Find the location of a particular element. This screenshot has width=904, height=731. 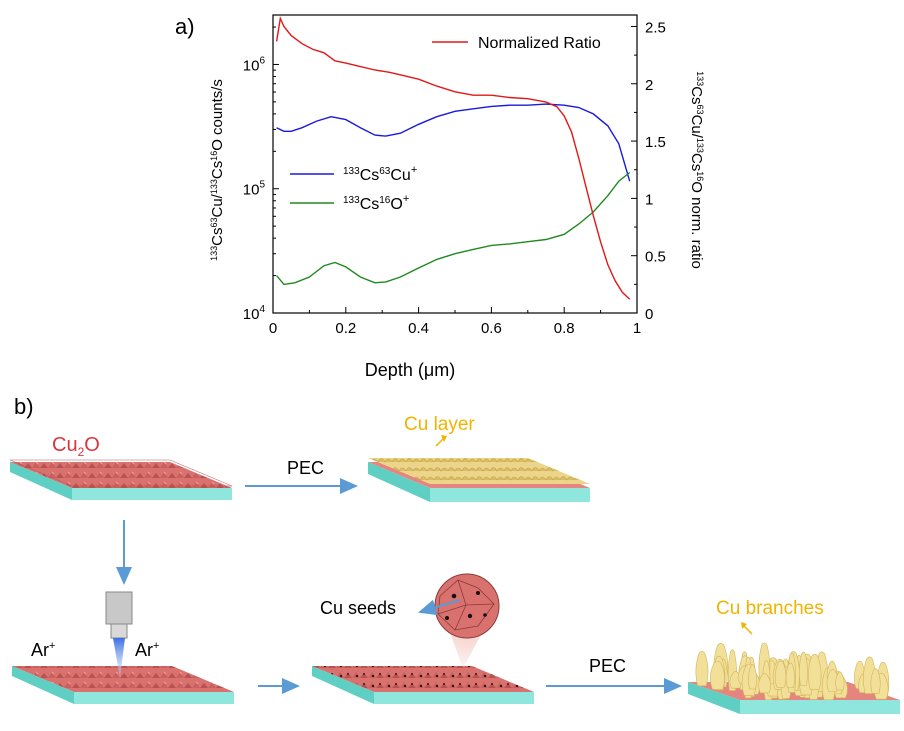

arrow-cu-branches is located at coordinates (748, 630).